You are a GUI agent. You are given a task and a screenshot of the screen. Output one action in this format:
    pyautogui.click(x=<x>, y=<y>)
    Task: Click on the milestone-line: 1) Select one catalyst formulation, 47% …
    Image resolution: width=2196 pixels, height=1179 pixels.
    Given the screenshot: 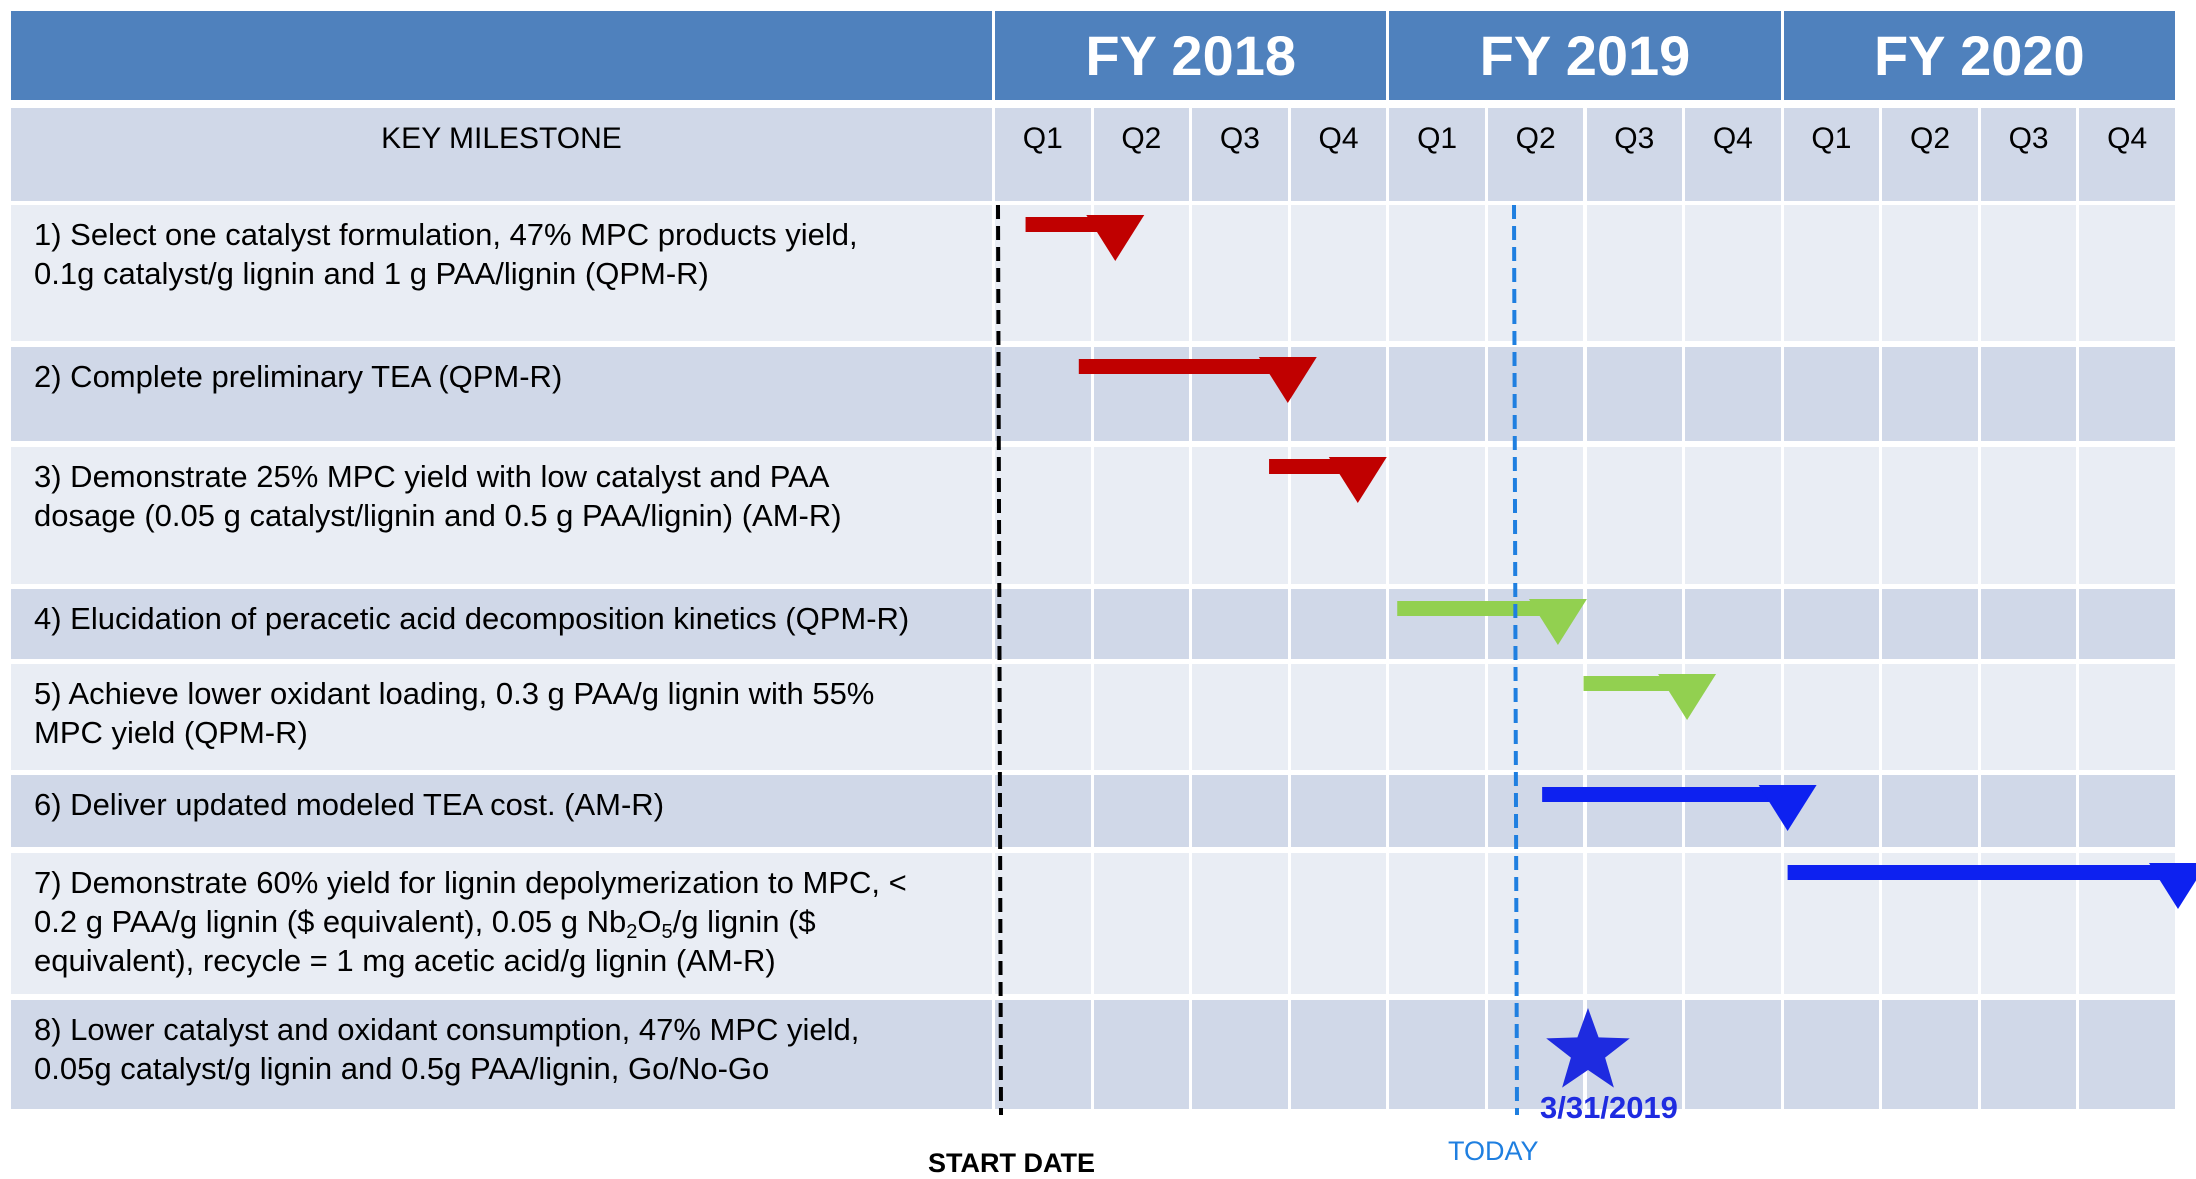 What is the action you would take?
    pyautogui.click(x=446, y=234)
    